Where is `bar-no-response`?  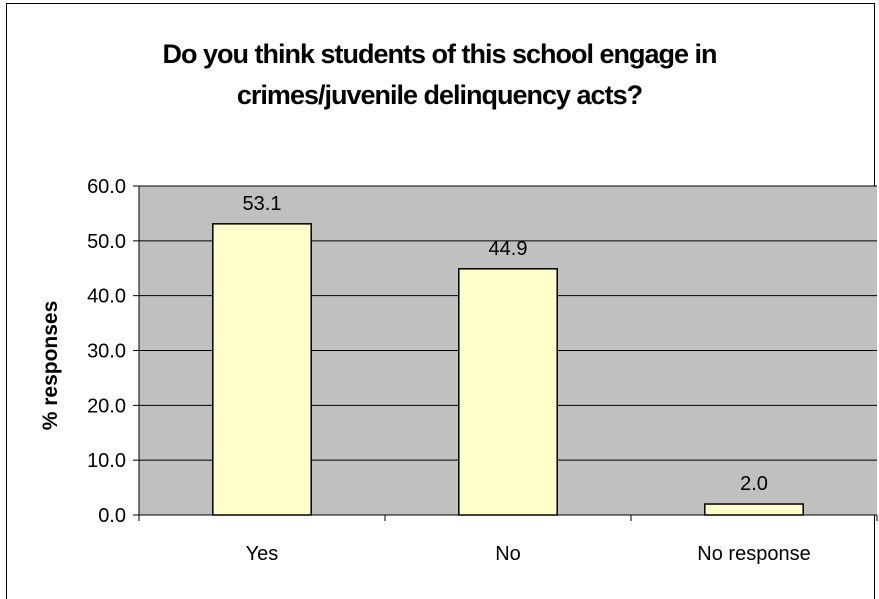
bar-no-response is located at coordinates (754, 509).